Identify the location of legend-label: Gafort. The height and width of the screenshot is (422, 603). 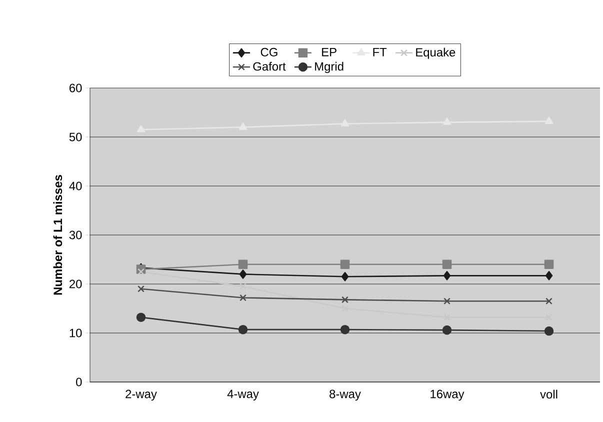
(269, 66).